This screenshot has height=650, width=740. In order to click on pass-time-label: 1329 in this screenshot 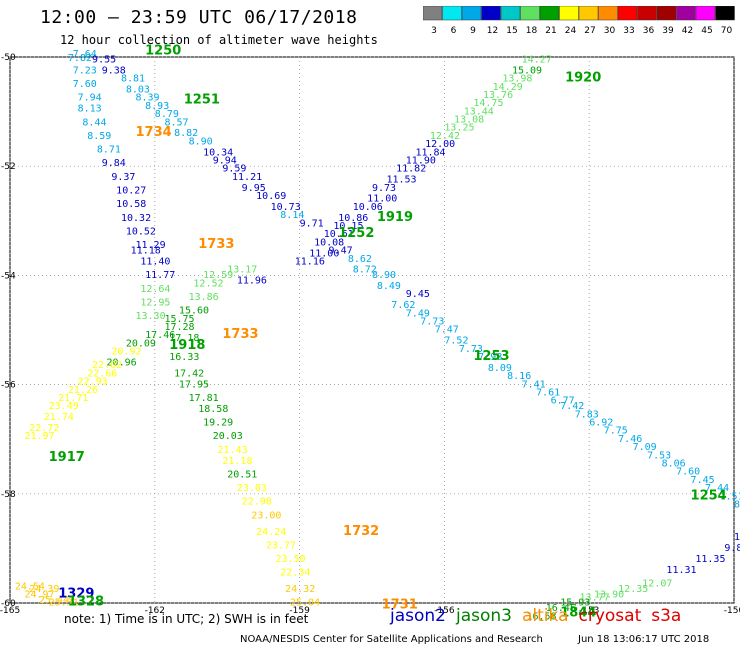, I will do `click(76, 594)`.